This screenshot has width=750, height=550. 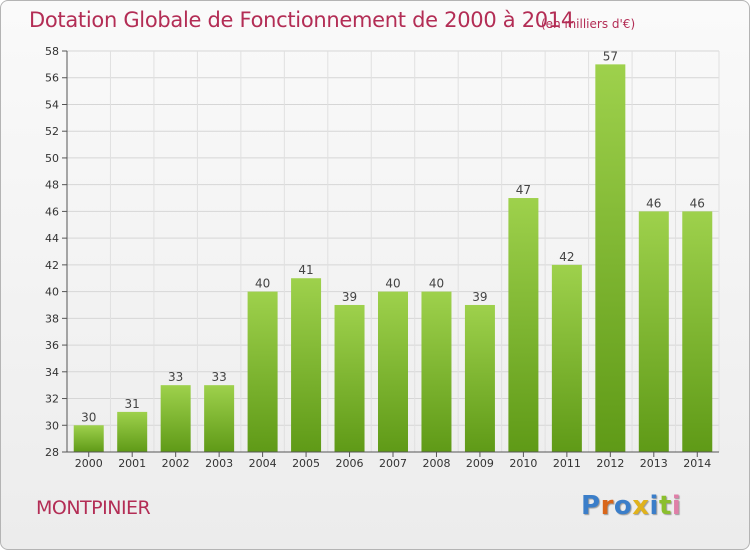 I want to click on x-tick-label: 2009, so click(x=480, y=463).